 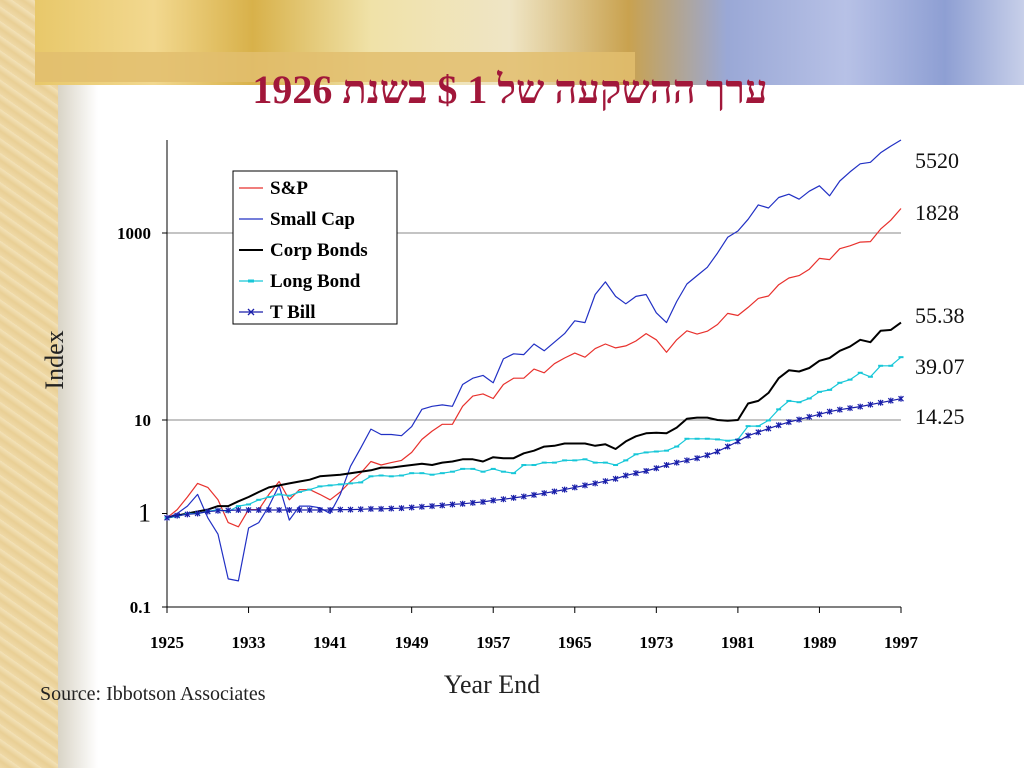 I want to click on x-tick-label: 1925, so click(x=167, y=642).